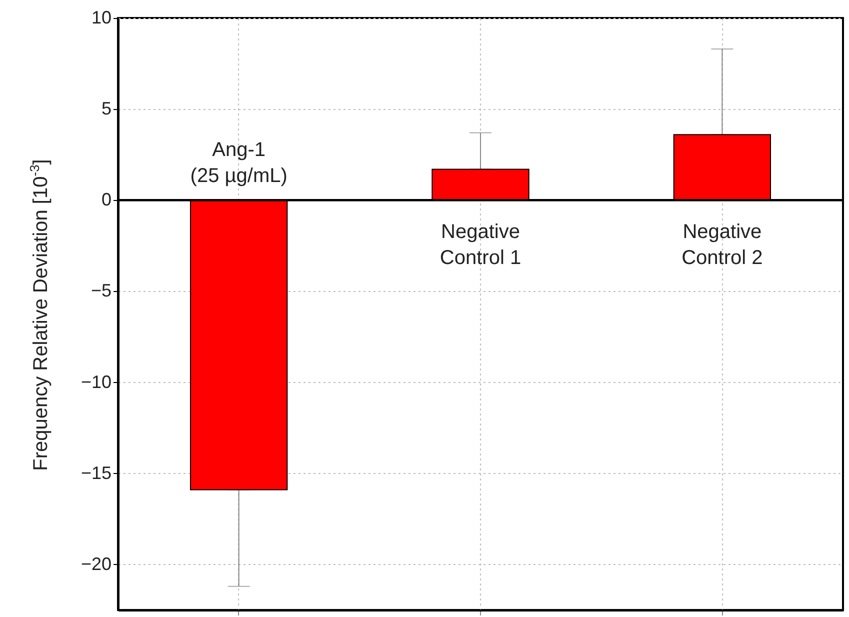 This screenshot has width=849, height=617. What do you see at coordinates (96, 472) in the screenshot?
I see `y-tick-label: −15` at bounding box center [96, 472].